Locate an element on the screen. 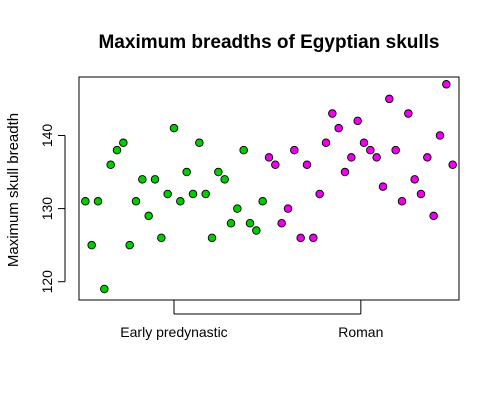 The width and height of the screenshot is (500, 400). y-axis-label: Maximum skull breadth is located at coordinates (13, 190).